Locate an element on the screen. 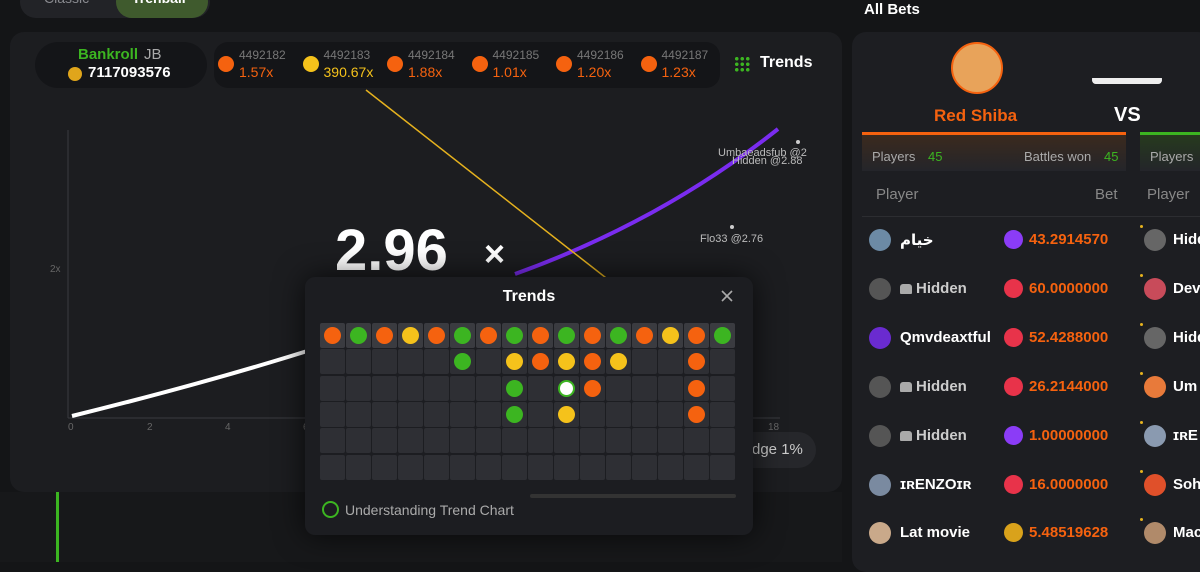 The height and width of the screenshot is (572, 1200). curve-live is located at coordinates (647, 201).